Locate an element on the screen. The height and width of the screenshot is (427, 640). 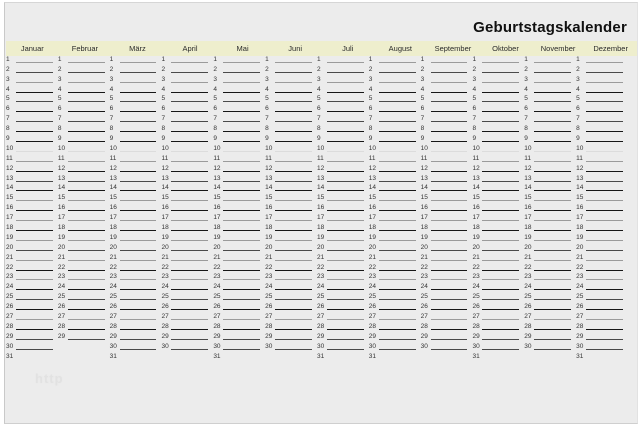
day-row: 17 is located at coordinates (343, 217).